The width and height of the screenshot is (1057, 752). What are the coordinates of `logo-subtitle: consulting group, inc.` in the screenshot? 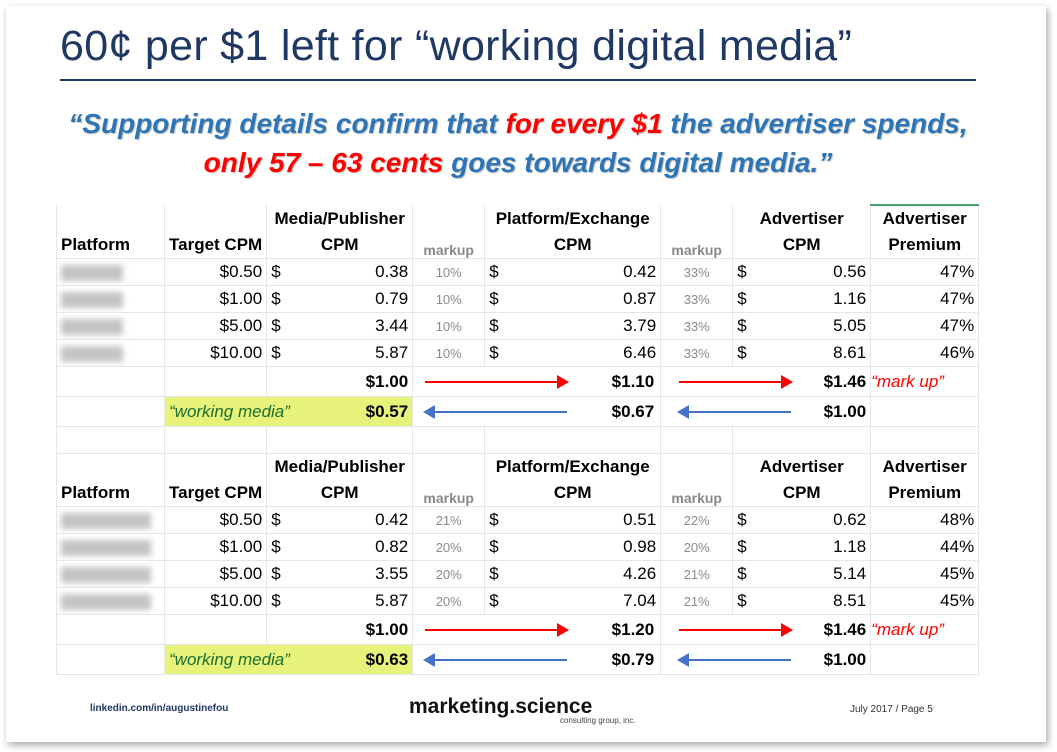 It's located at (598, 720).